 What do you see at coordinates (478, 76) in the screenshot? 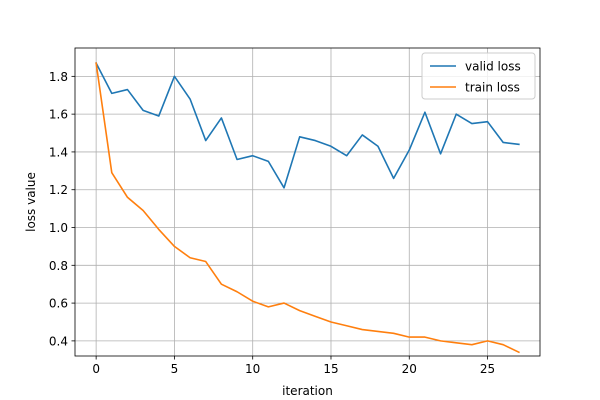
I see `legend: valid loss train loss` at bounding box center [478, 76].